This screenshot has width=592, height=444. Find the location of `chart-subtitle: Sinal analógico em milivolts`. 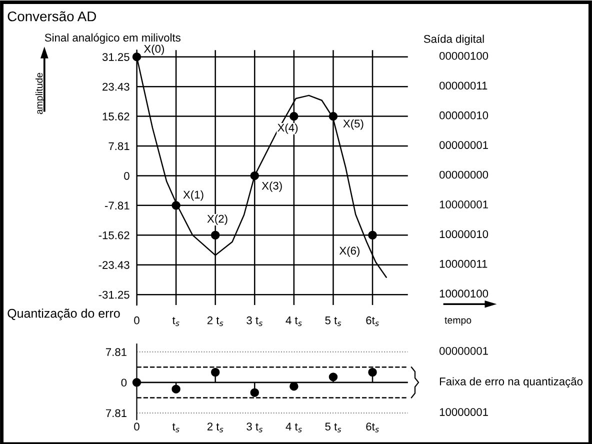

chart-subtitle: Sinal analógico em milivolts is located at coordinates (112, 38).